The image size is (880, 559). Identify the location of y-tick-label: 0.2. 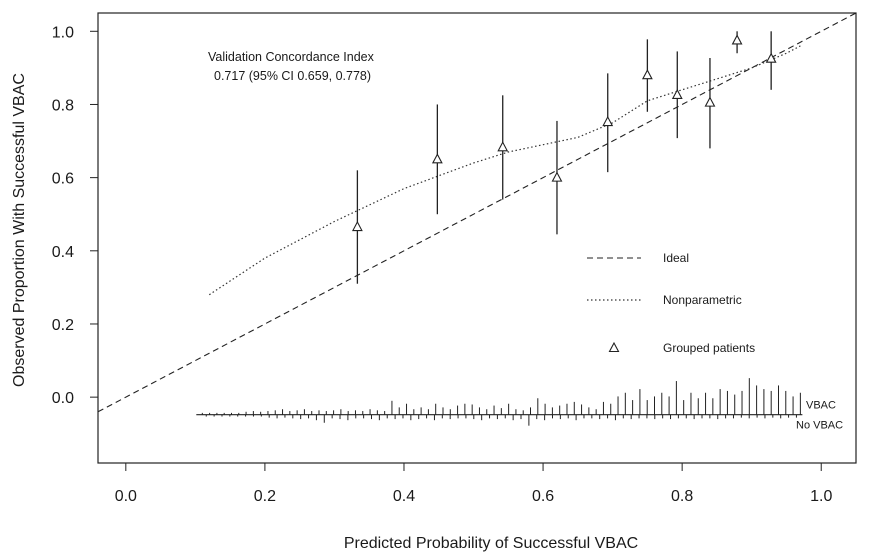
(63, 325).